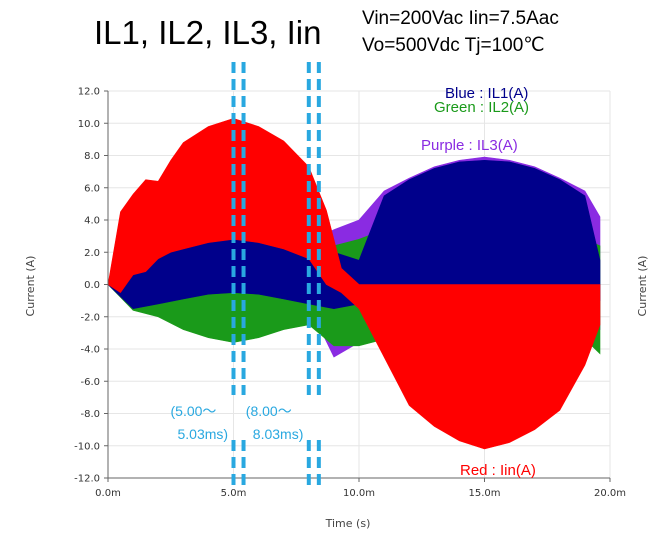 This screenshot has width=651, height=541. I want to click on y-tick-label: 12.0, so click(89, 92).